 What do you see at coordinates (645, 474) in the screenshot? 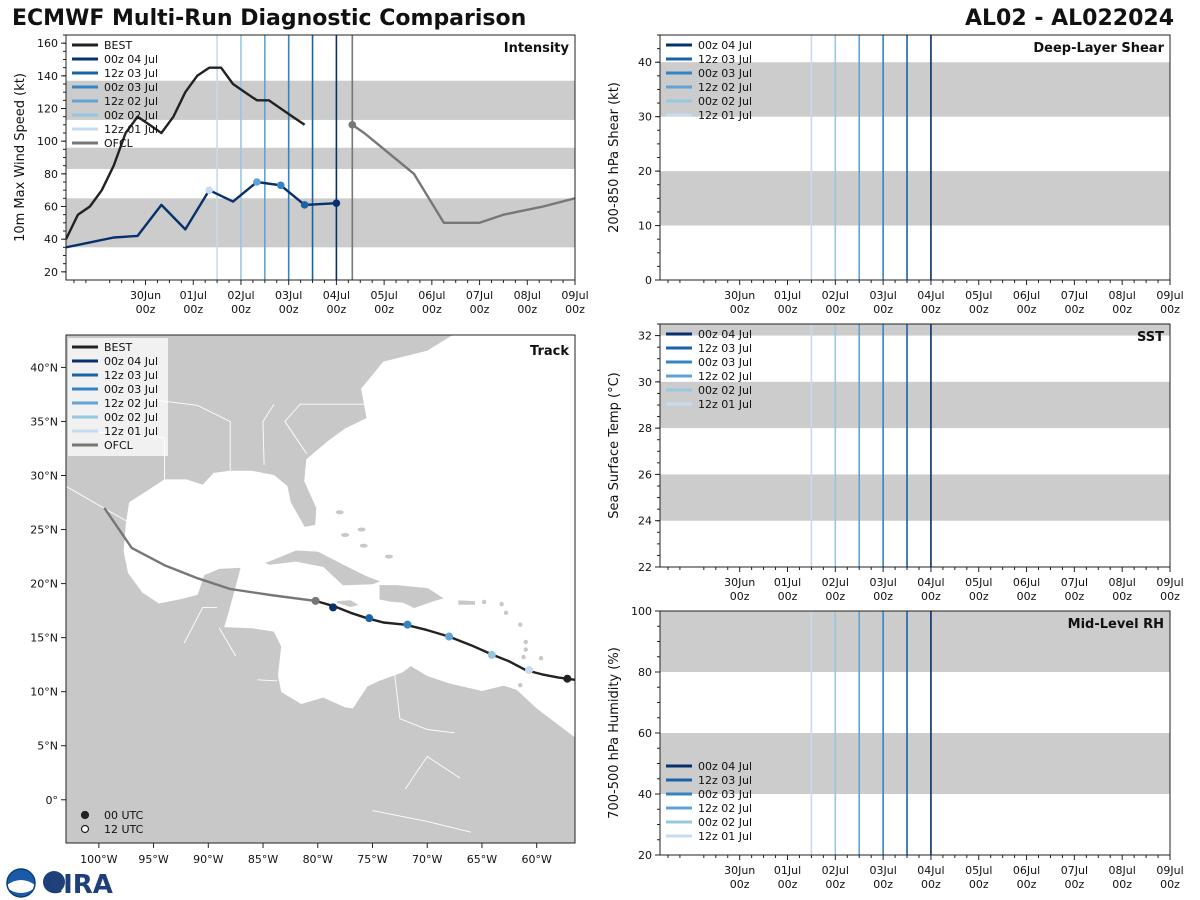
I see `y-tick-label: 26` at bounding box center [645, 474].